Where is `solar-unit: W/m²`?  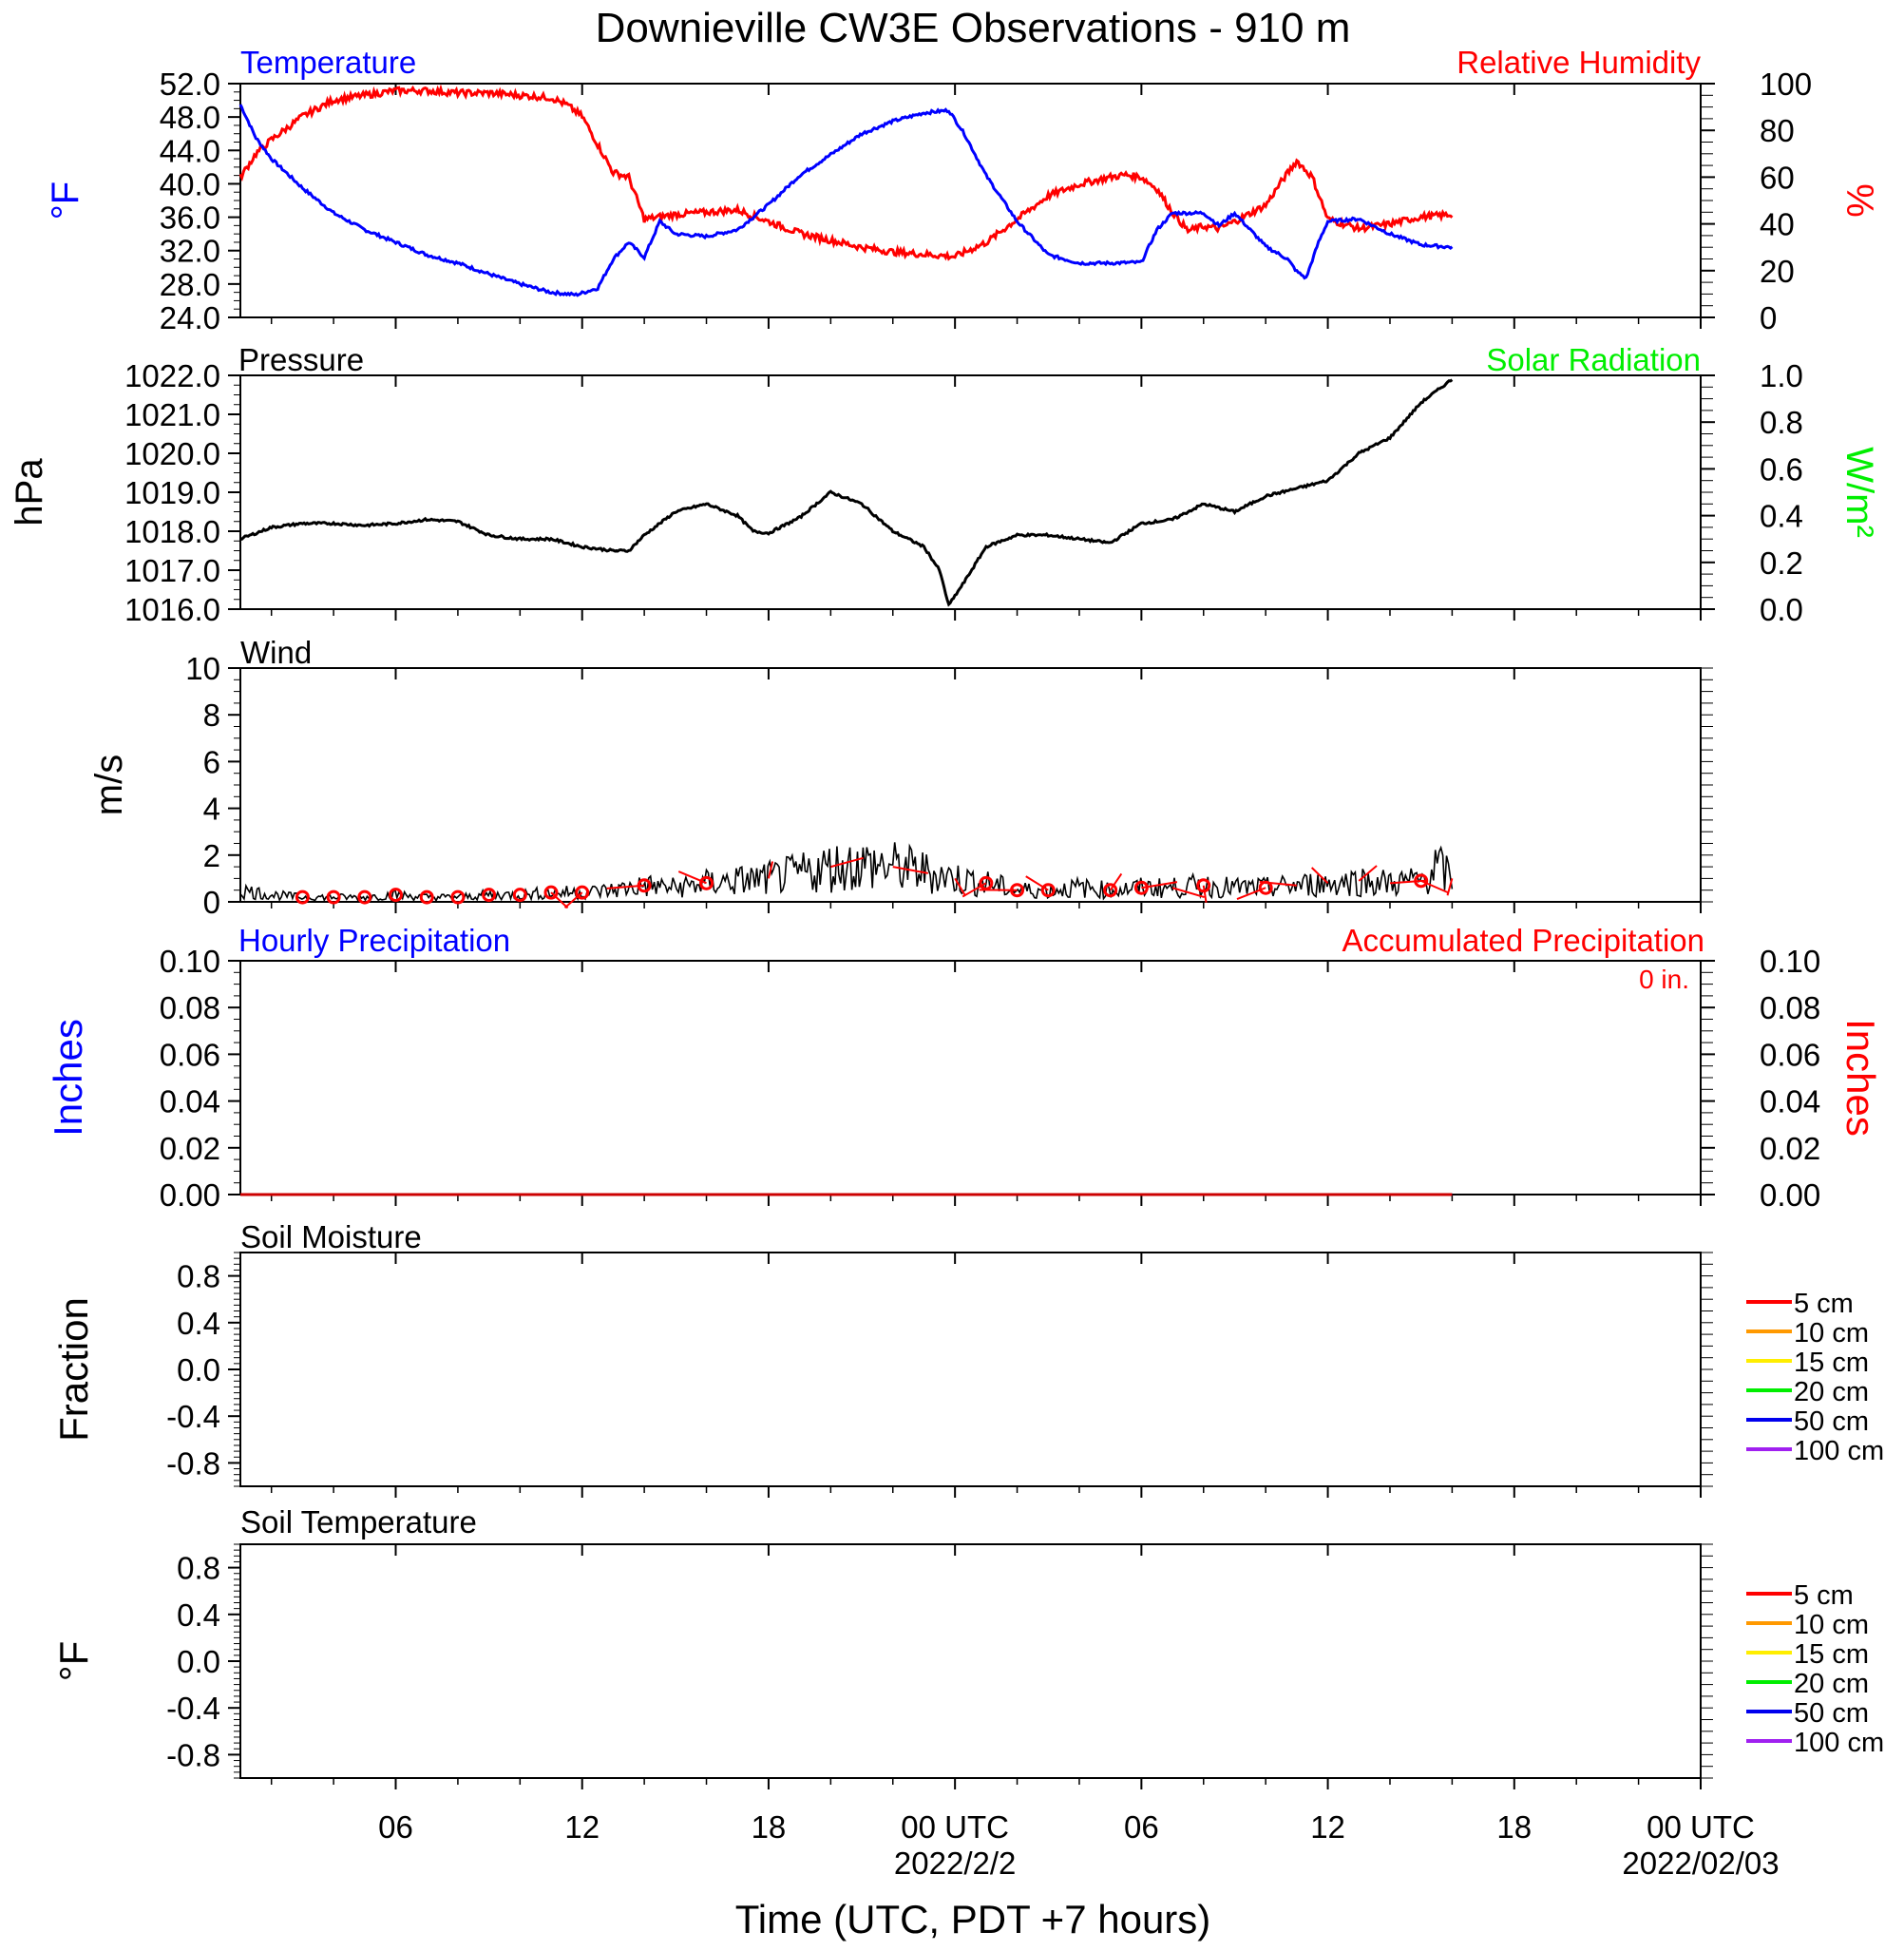
solar-unit: W/m² is located at coordinates (1859, 492).